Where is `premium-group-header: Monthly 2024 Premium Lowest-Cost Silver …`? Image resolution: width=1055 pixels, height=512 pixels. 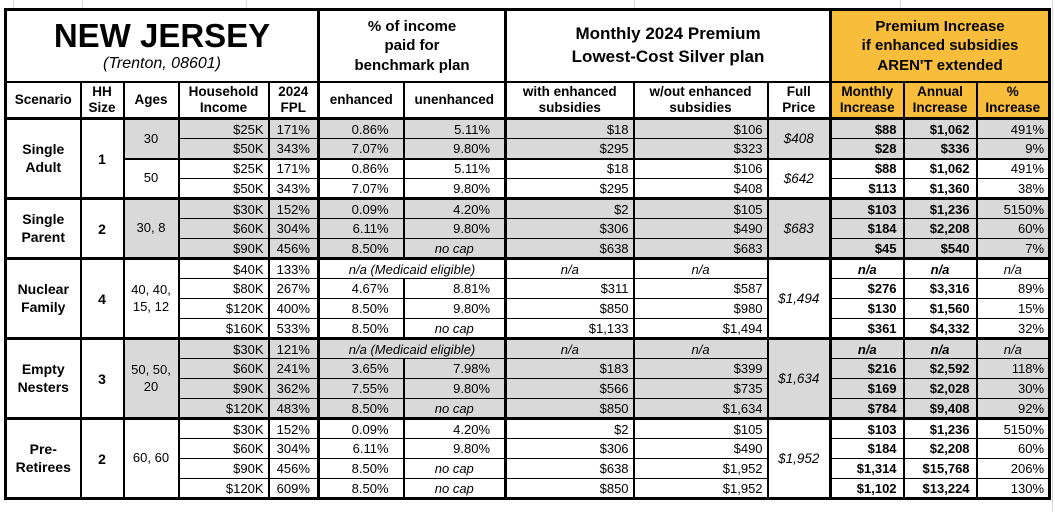 premium-group-header: Monthly 2024 Premium Lowest-Cost Silver … is located at coordinates (668, 46).